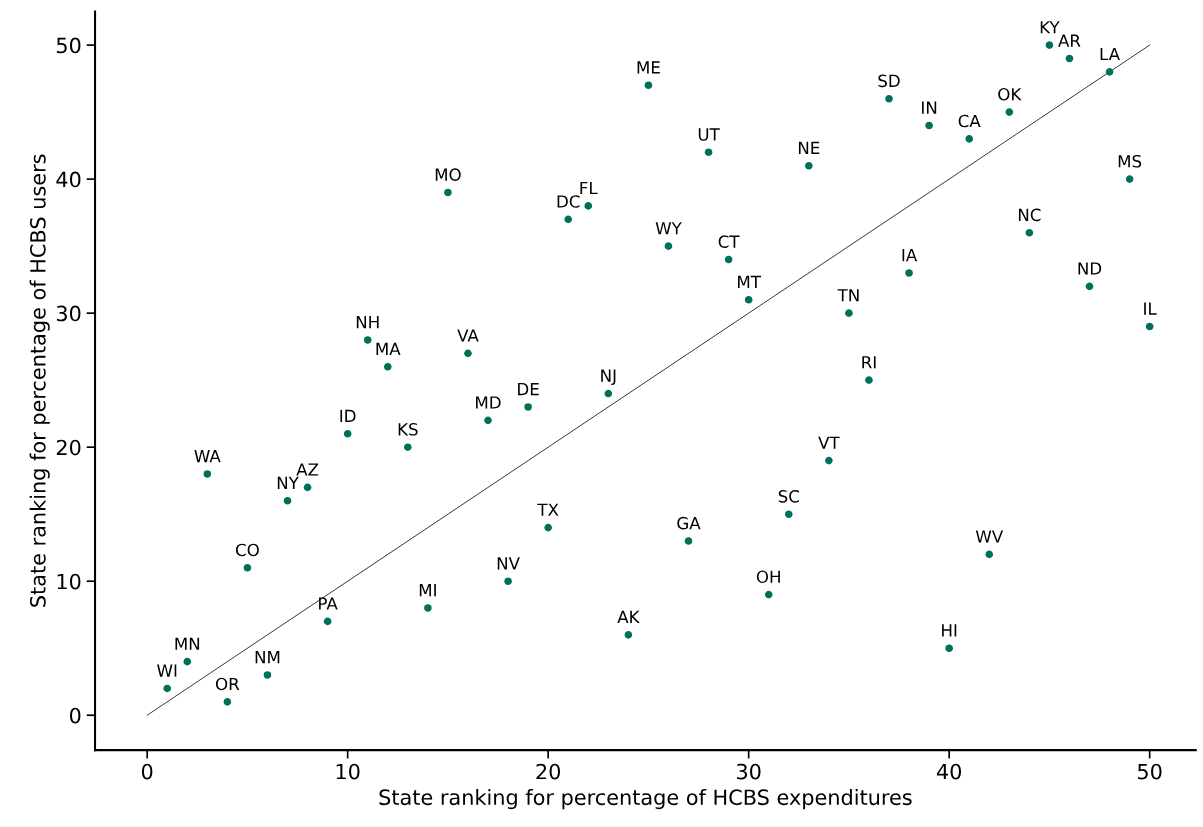 Image resolution: width=1203 pixels, height=827 pixels. Describe the element at coordinates (969, 121) in the screenshot. I see `annotation: CA` at that location.